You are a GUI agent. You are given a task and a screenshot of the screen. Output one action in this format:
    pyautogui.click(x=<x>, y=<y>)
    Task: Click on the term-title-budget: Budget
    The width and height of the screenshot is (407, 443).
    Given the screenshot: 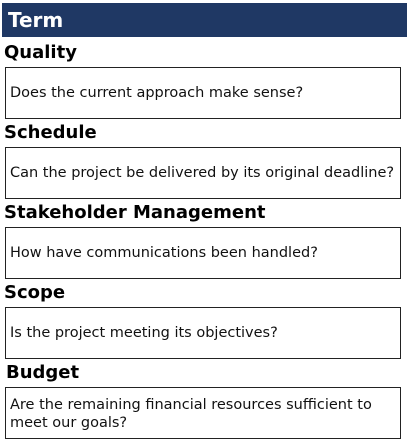 What is the action you would take?
    pyautogui.click(x=43, y=372)
    